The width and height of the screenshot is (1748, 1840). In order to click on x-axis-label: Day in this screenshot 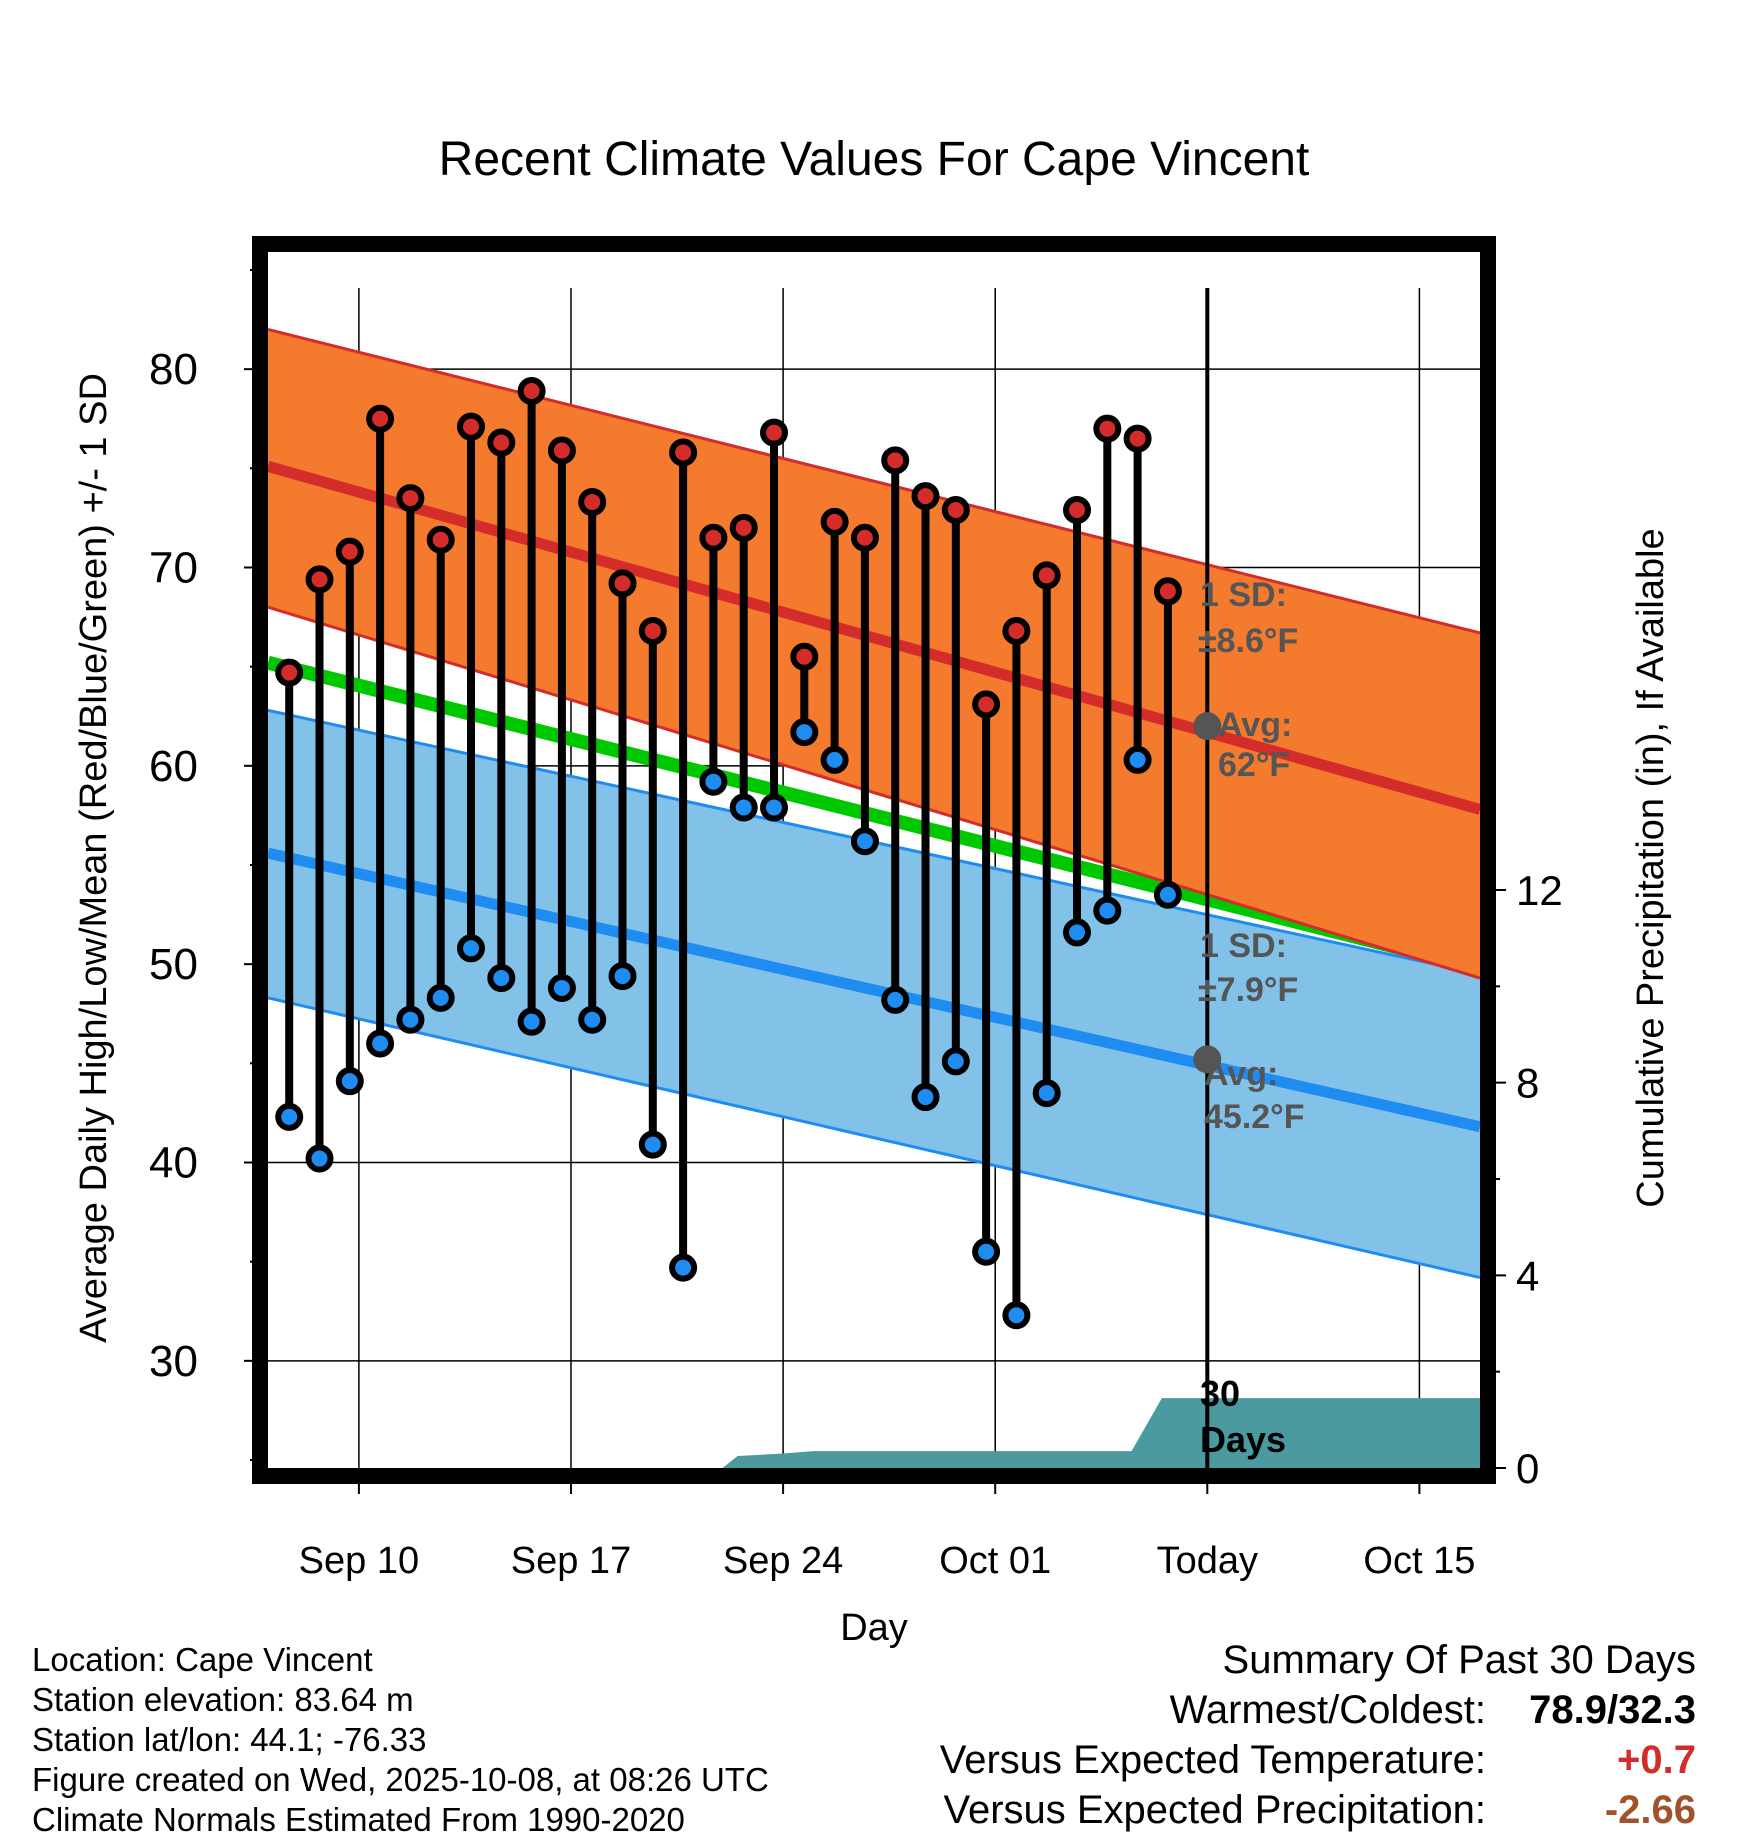, I will do `click(874, 1628)`.